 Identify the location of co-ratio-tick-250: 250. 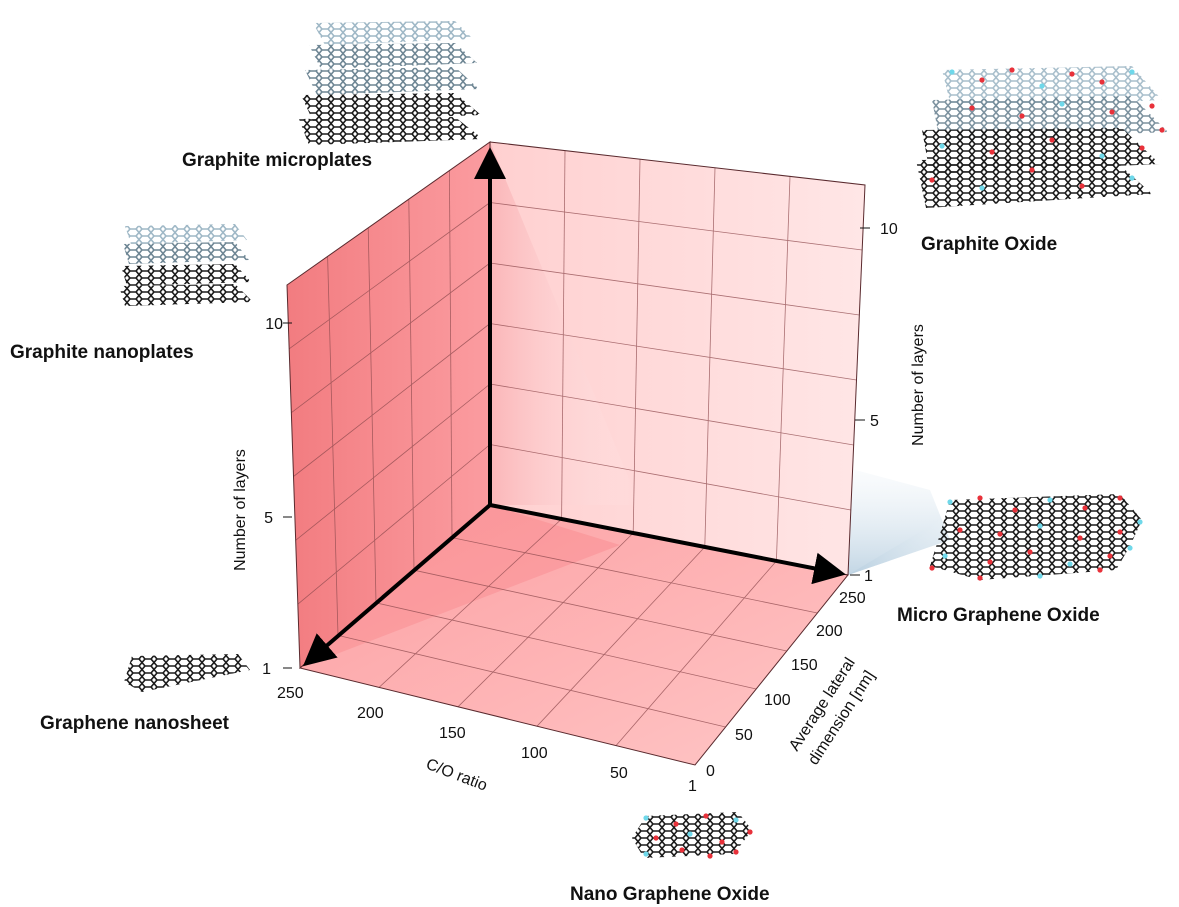
(290, 693).